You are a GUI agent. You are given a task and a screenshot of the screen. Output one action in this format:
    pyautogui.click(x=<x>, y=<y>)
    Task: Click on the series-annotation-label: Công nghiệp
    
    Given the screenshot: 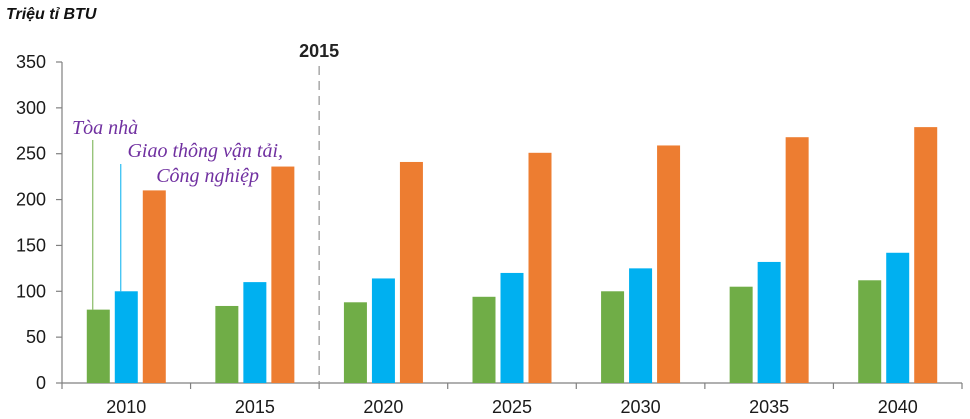 What is the action you would take?
    pyautogui.click(x=207, y=176)
    